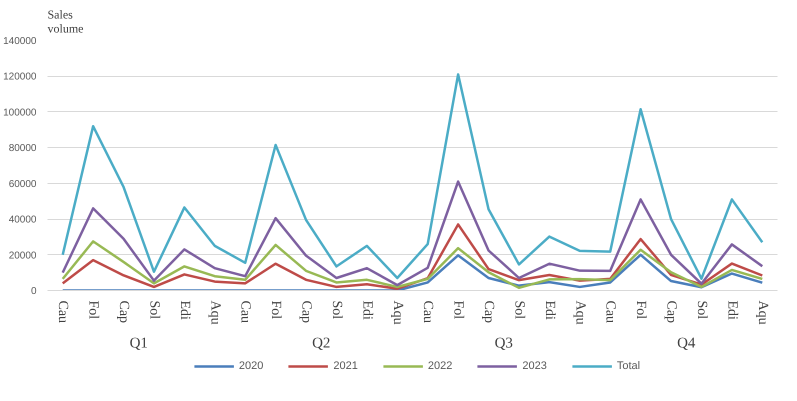 This screenshot has height=401, width=797. I want to click on text: Q2, so click(321, 344).